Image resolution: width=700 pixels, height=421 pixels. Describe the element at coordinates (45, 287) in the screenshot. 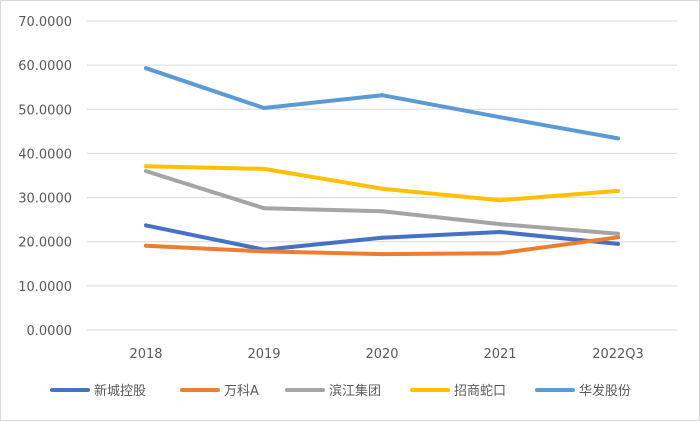

I see `y-tick-label: 10.0000` at that location.